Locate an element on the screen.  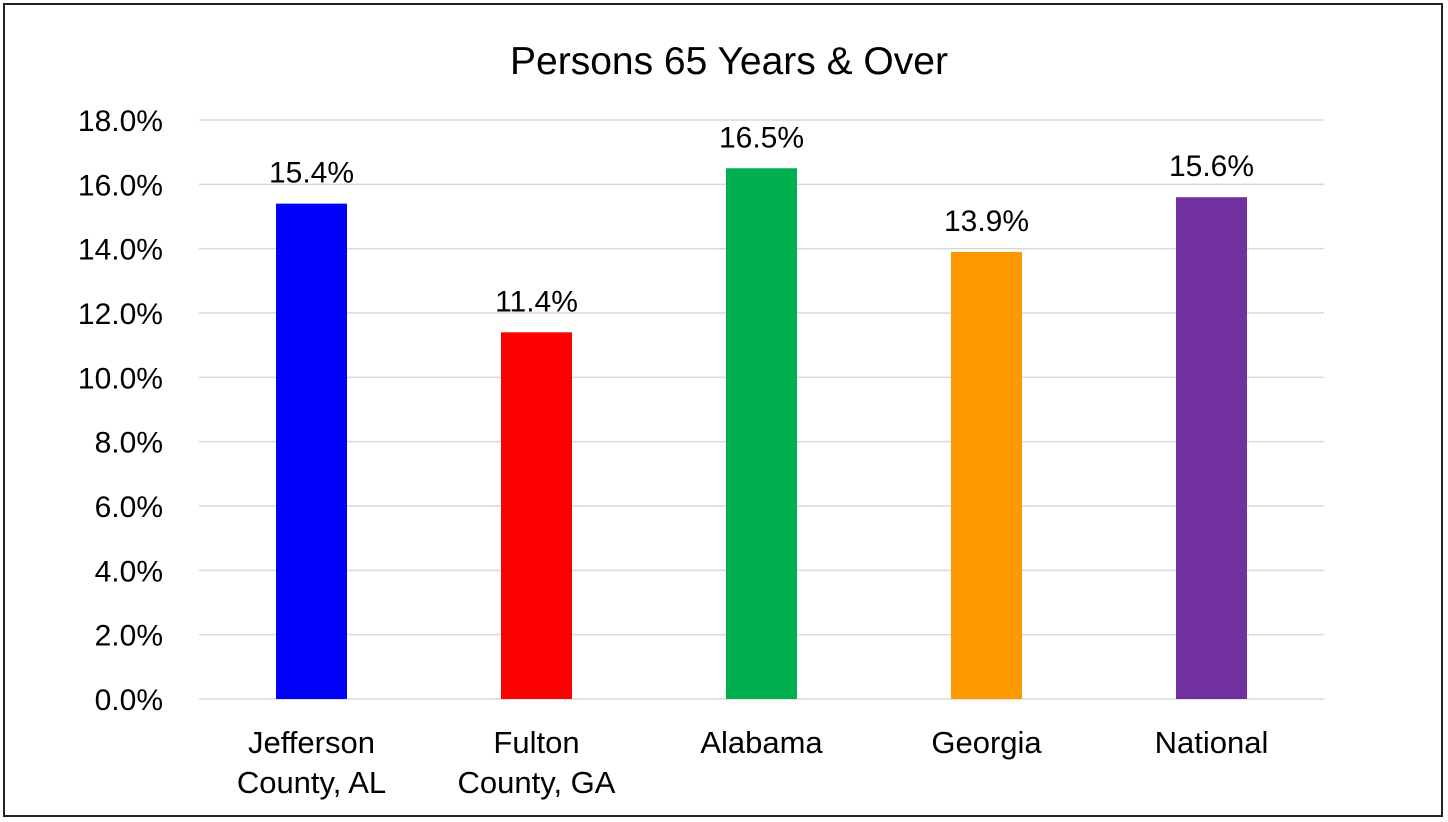
category-label: Georgia is located at coordinates (986, 742).